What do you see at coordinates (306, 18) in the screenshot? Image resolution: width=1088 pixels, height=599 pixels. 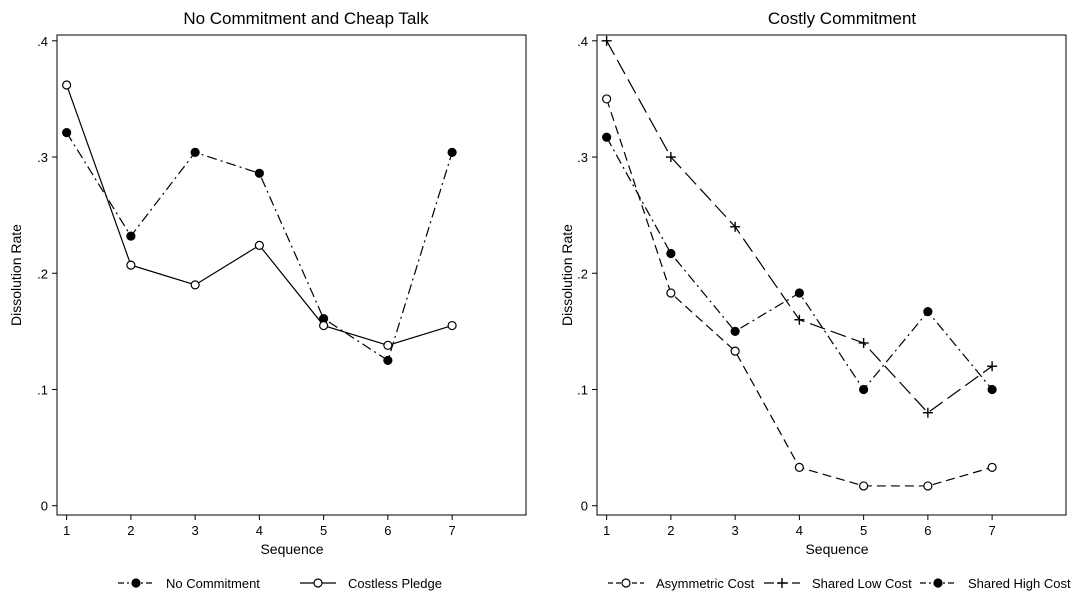 I see `chart-title: No Commitment and Cheap Talk` at bounding box center [306, 18].